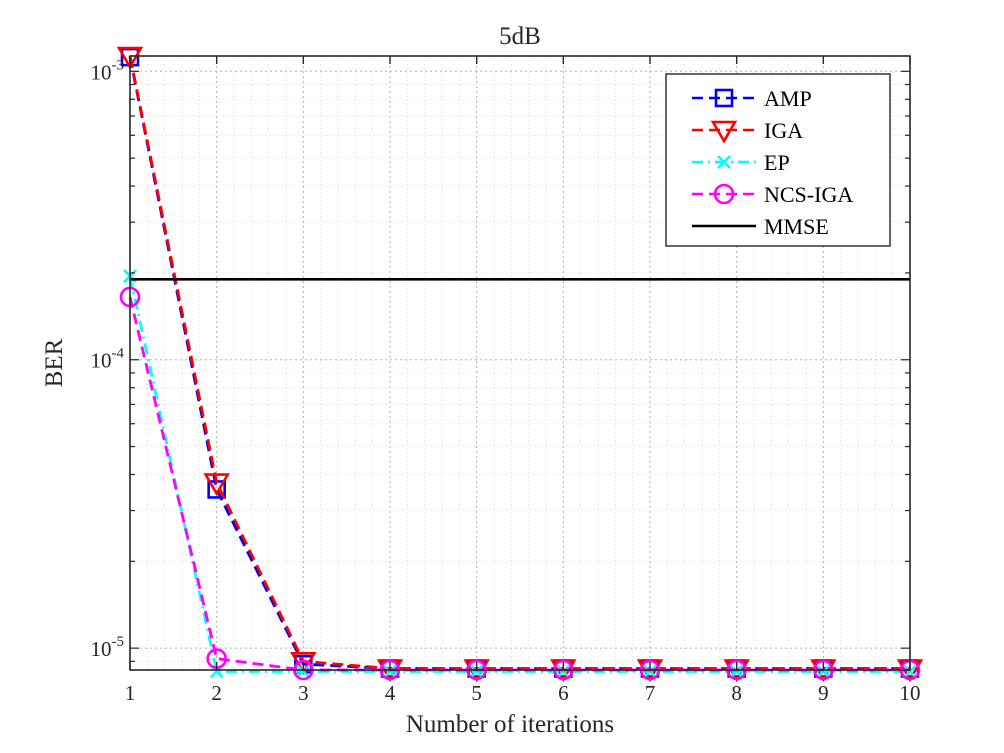 This screenshot has height=753, width=1004. What do you see at coordinates (796, 226) in the screenshot?
I see `legend-label: MMSE` at bounding box center [796, 226].